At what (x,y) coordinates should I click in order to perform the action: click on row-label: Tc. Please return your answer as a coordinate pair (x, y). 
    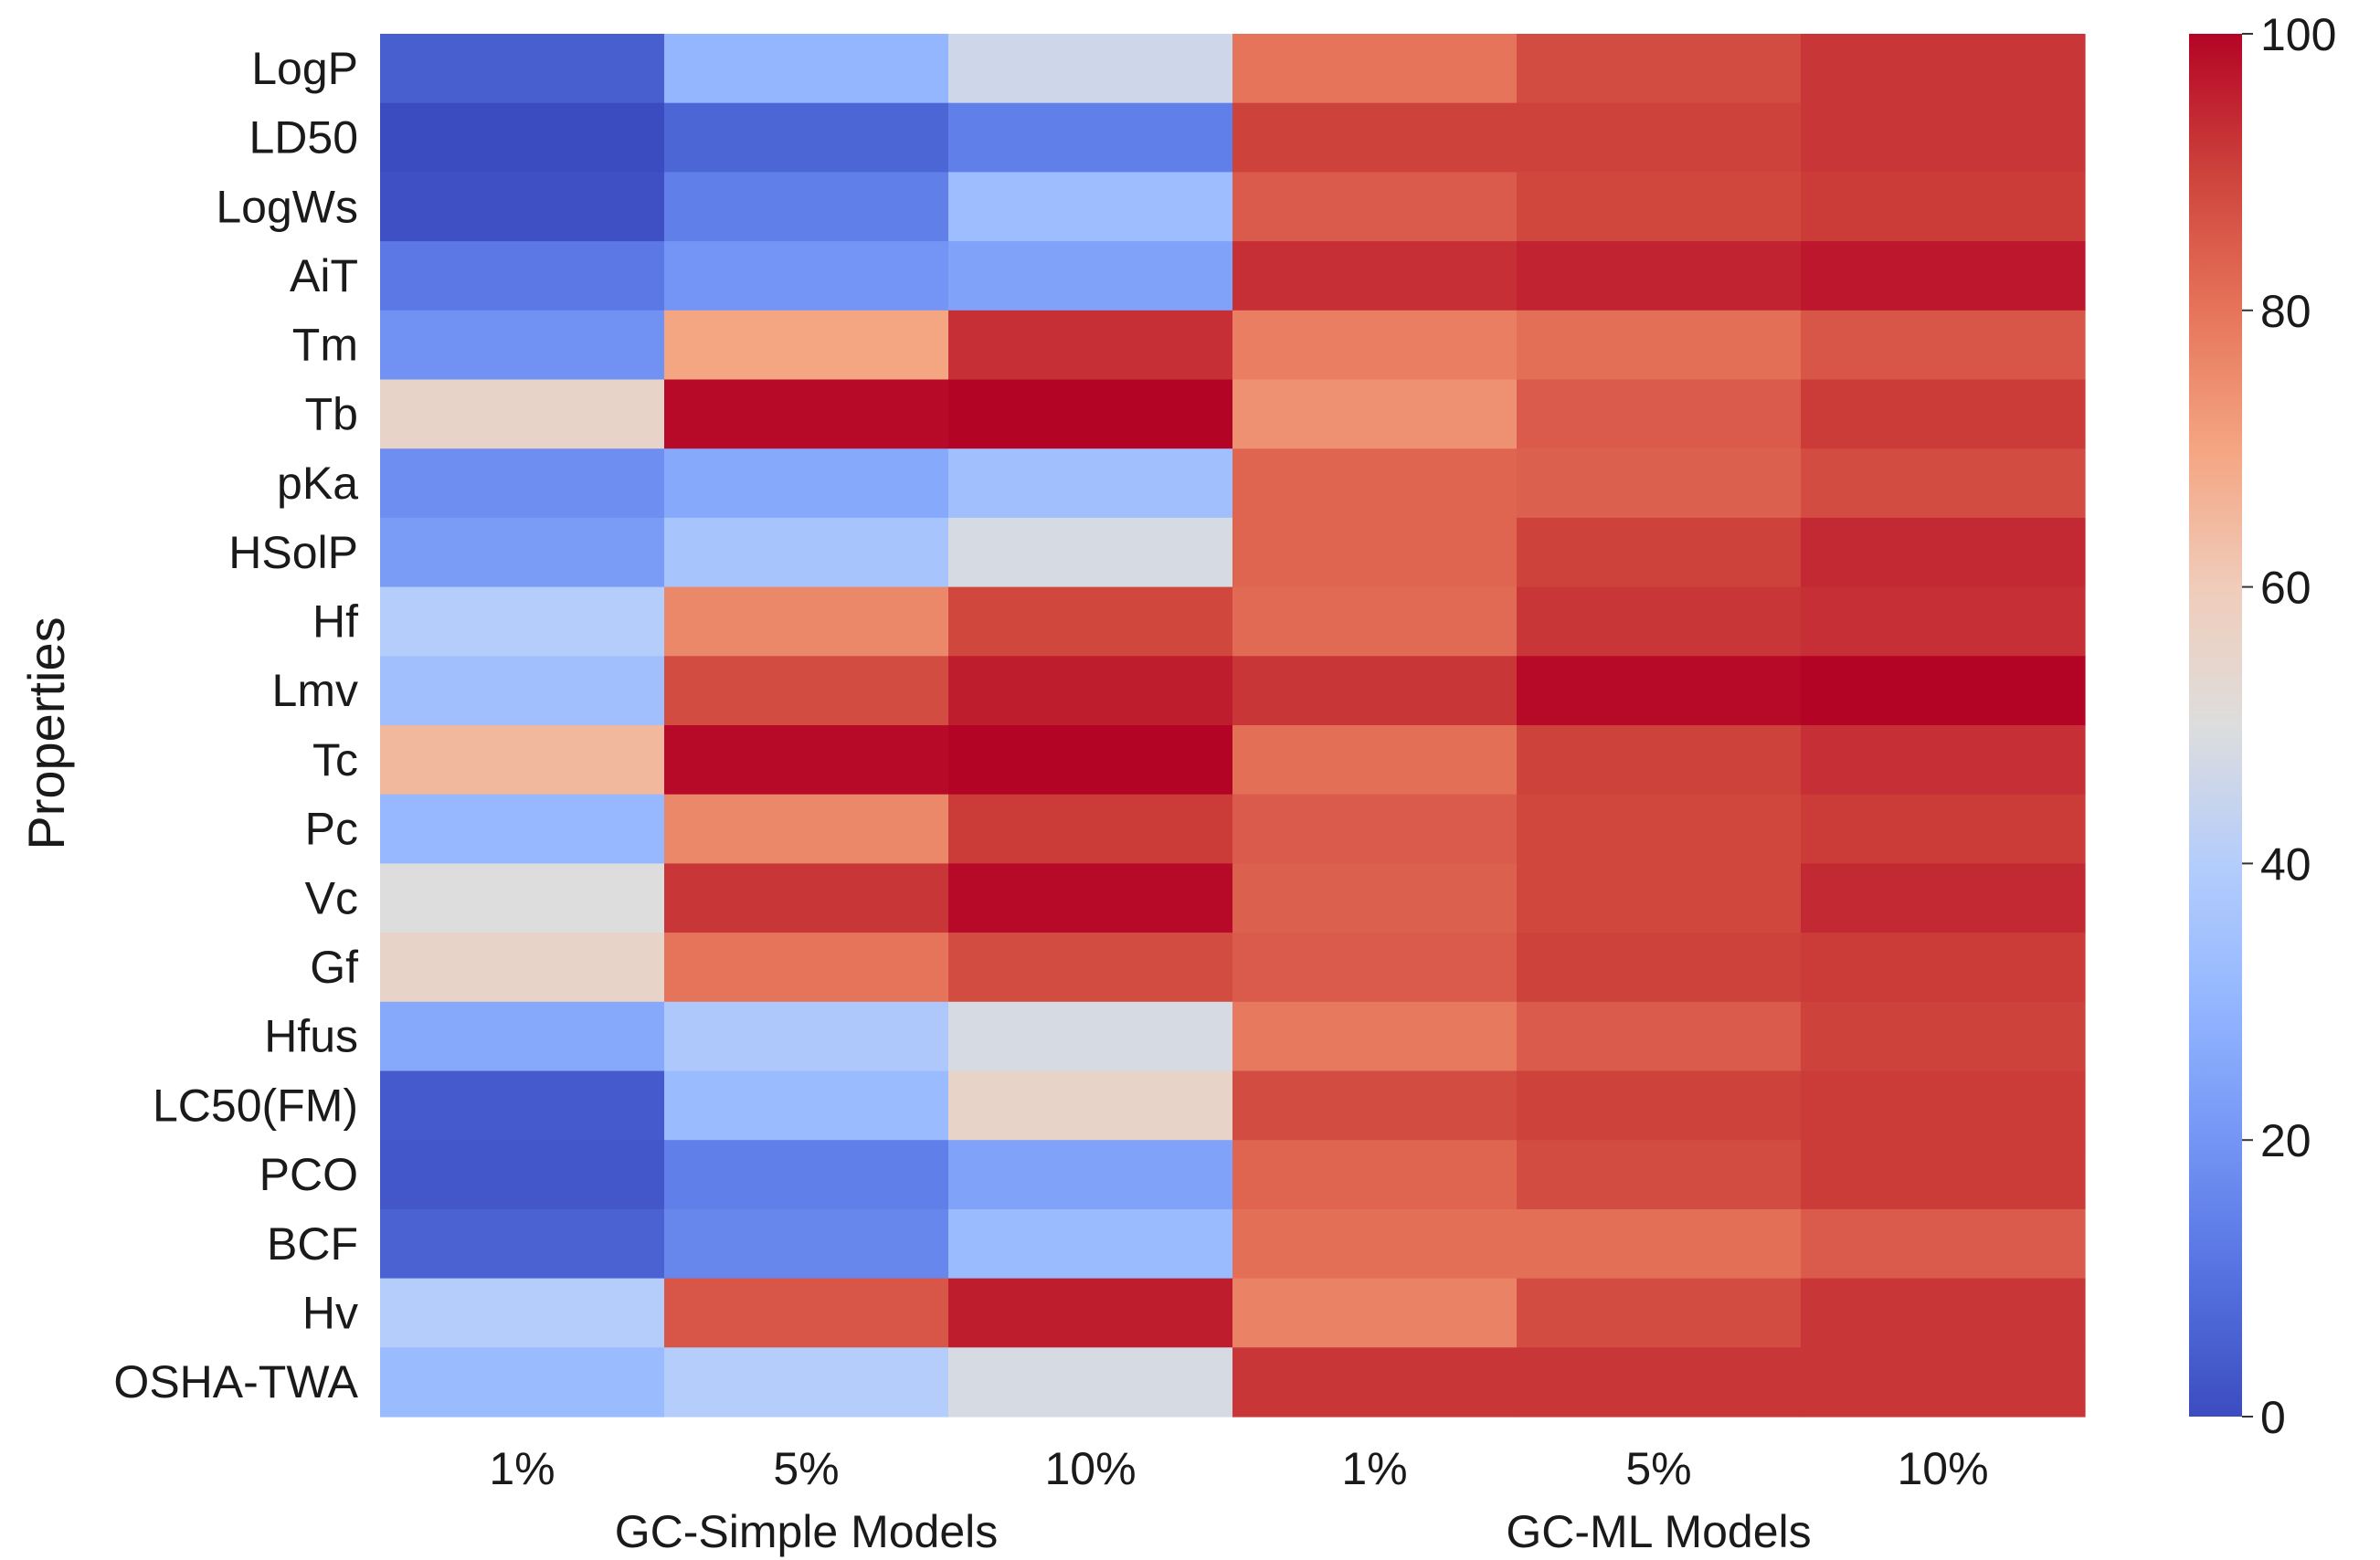
    Looking at the image, I should click on (335, 760).